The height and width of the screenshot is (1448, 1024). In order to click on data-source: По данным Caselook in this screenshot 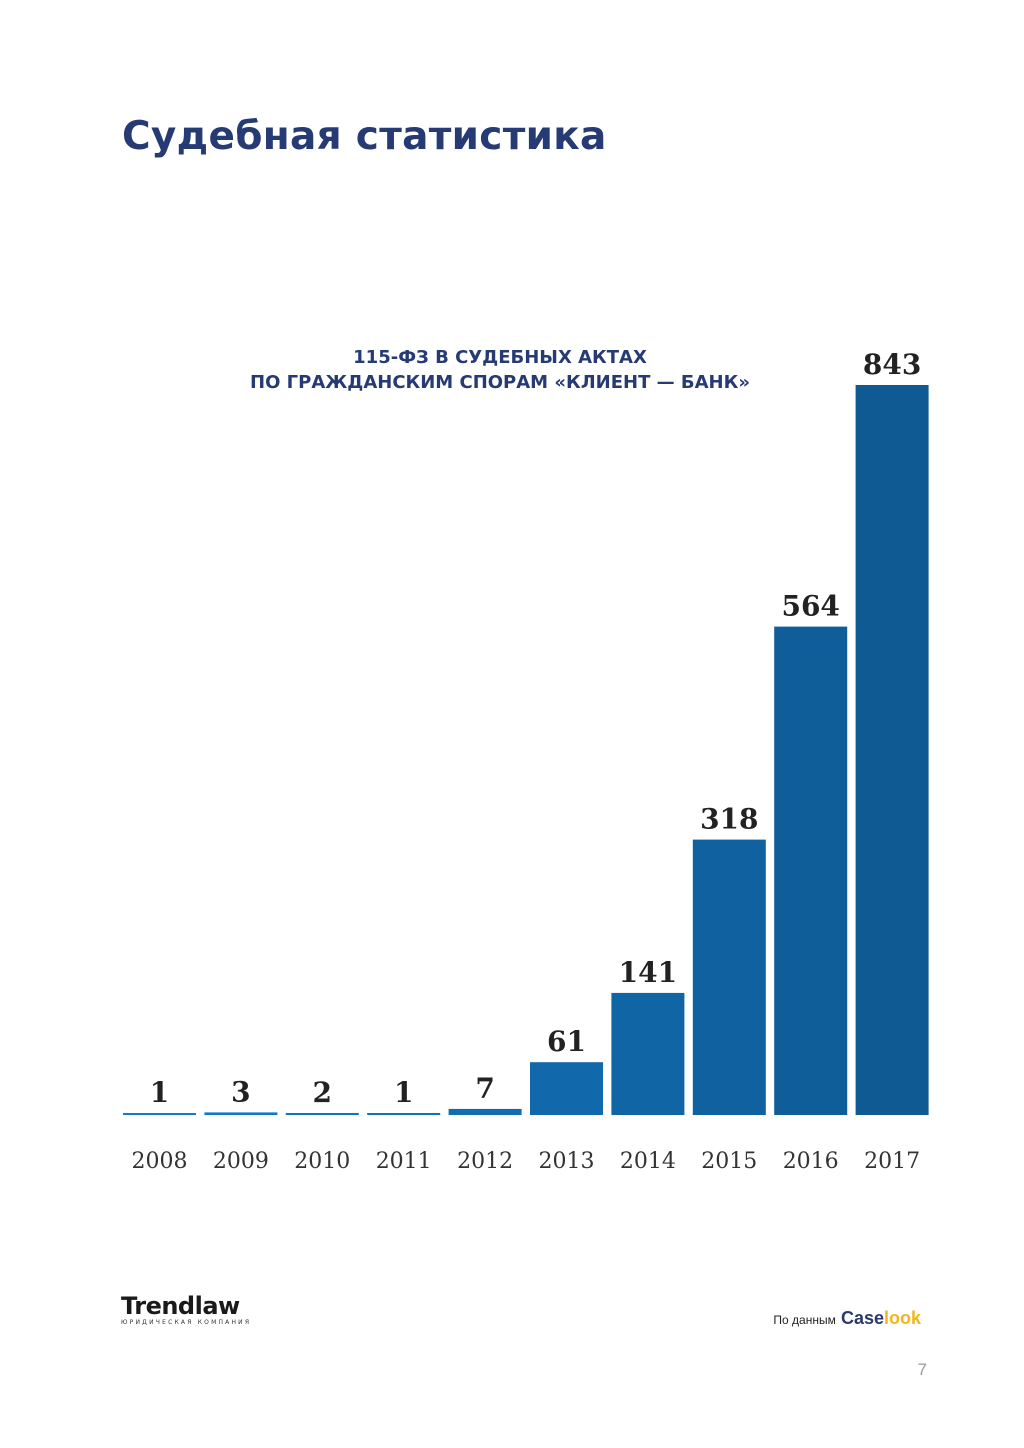, I will do `click(847, 1318)`.